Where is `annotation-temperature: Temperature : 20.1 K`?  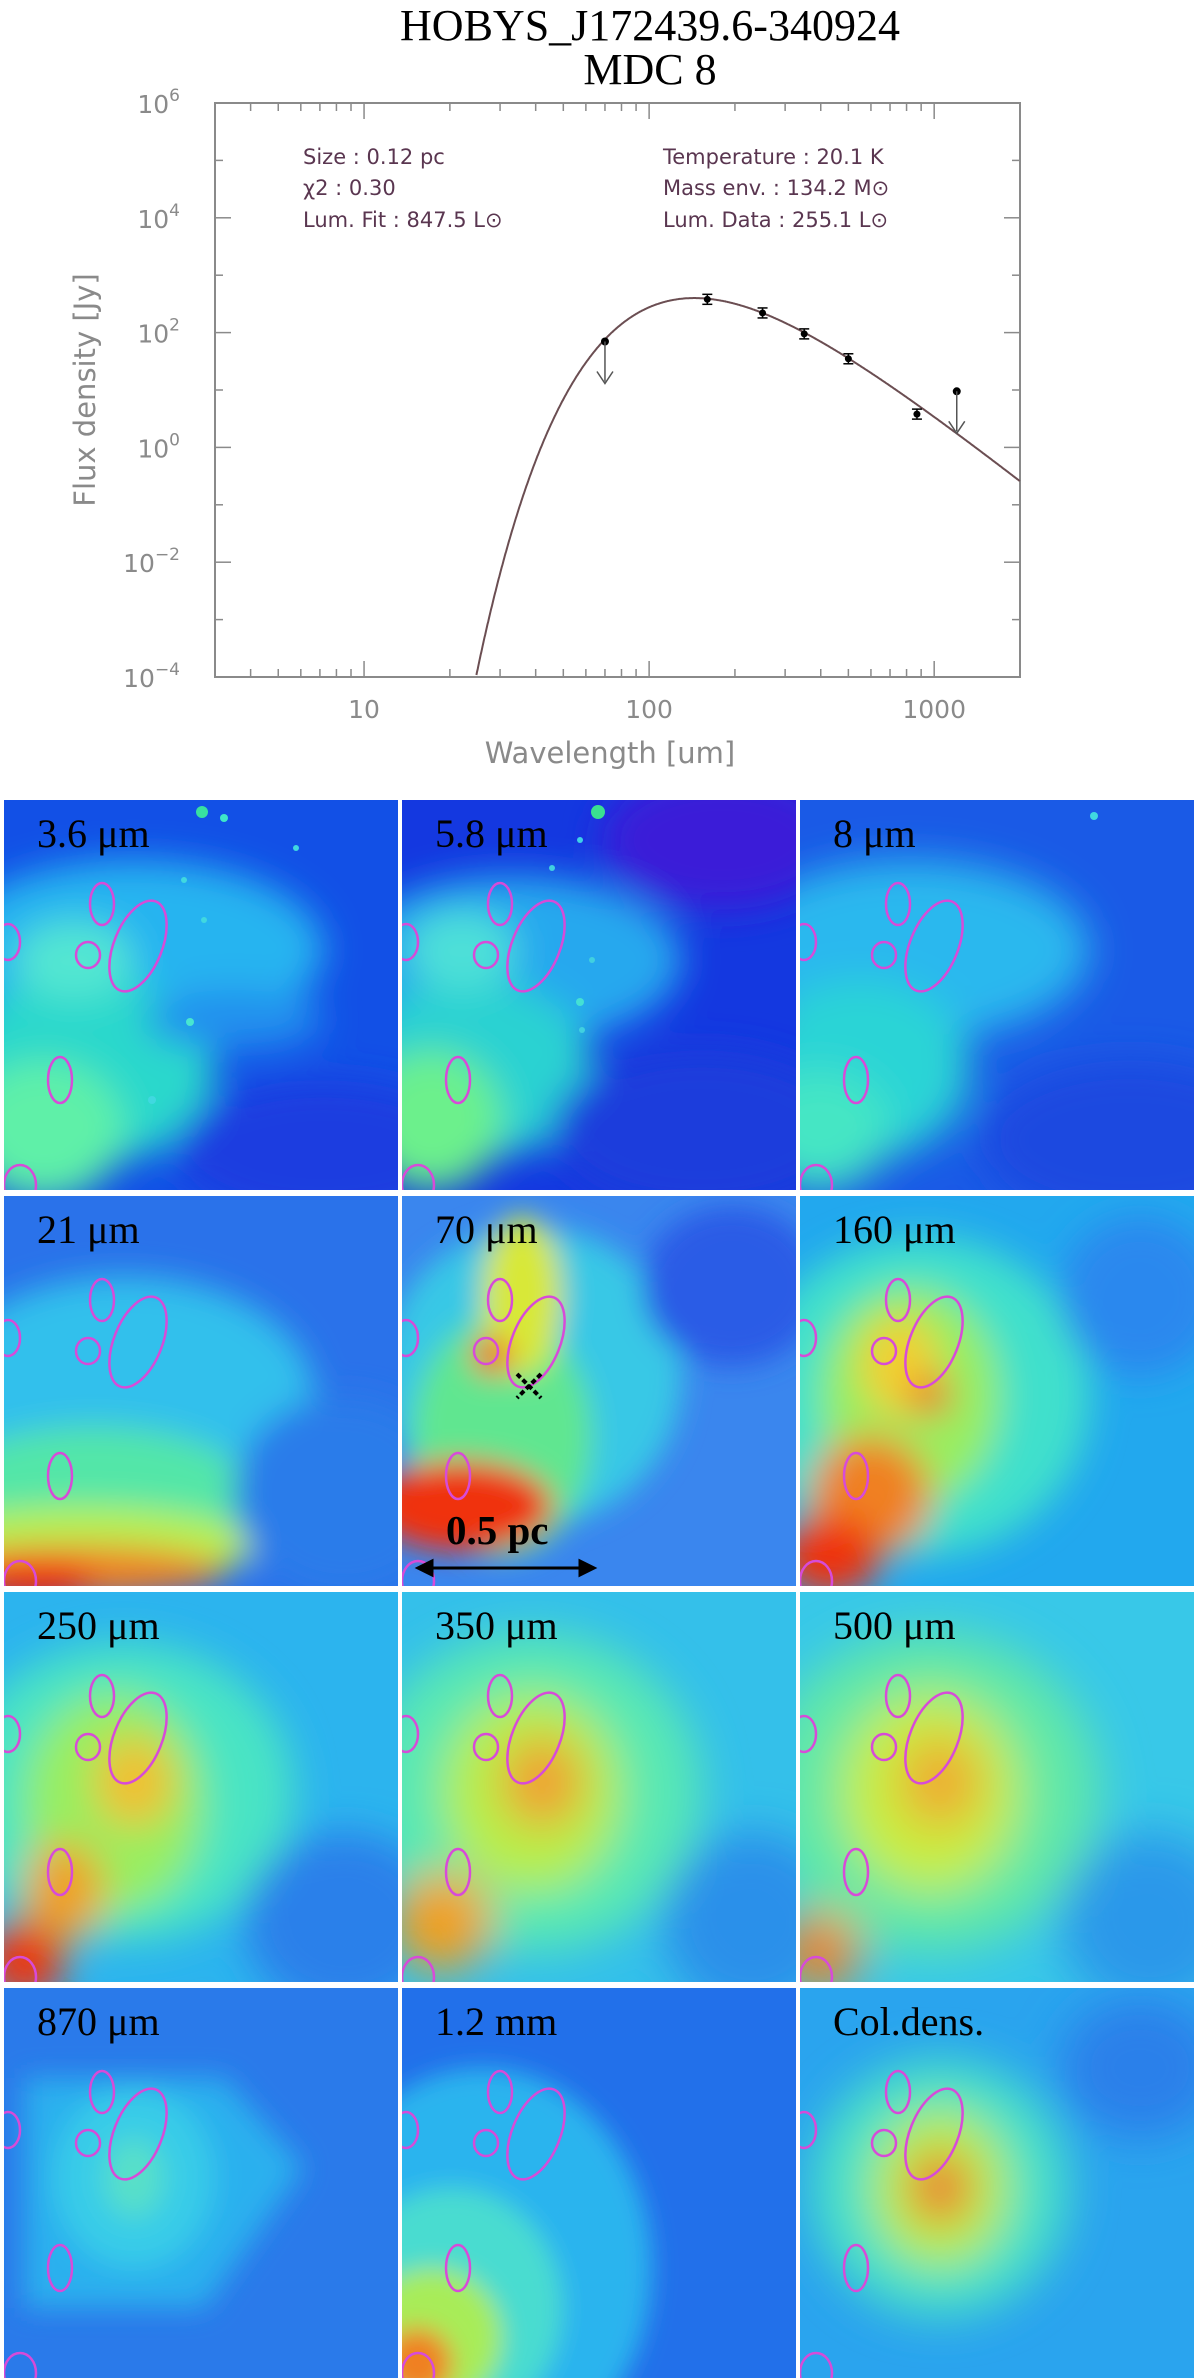 annotation-temperature: Temperature : 20.1 K is located at coordinates (773, 157).